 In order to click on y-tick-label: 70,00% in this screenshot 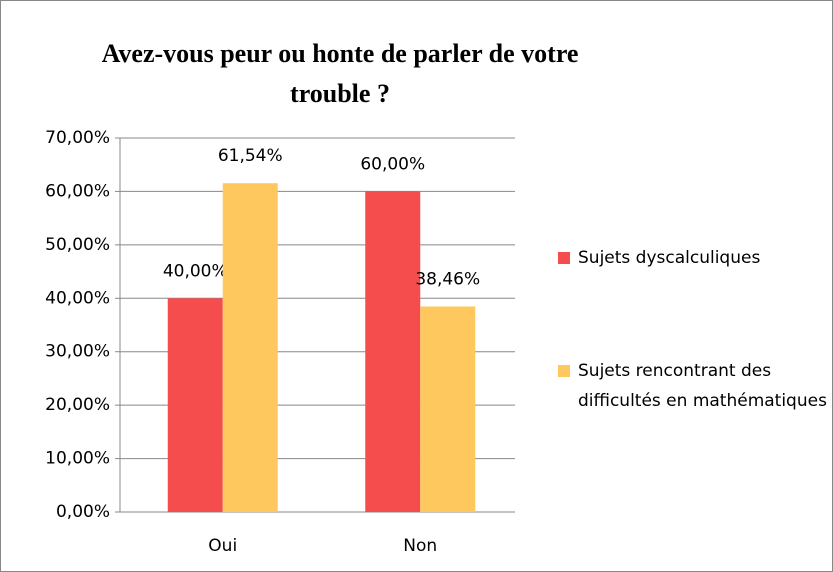, I will do `click(77, 138)`.